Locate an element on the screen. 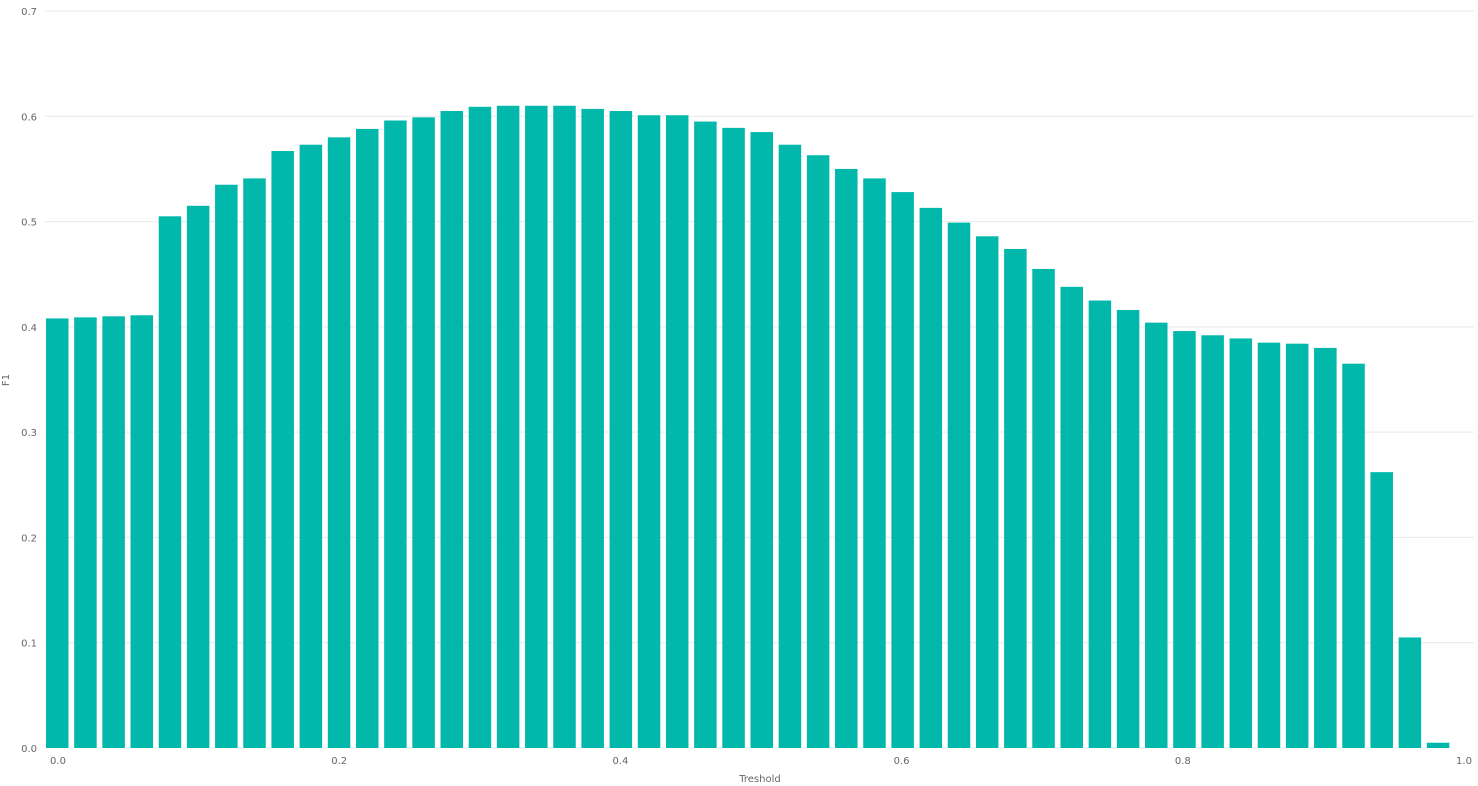 The height and width of the screenshot is (786, 1478). y-tick-label: 0.5 is located at coordinates (29, 223).